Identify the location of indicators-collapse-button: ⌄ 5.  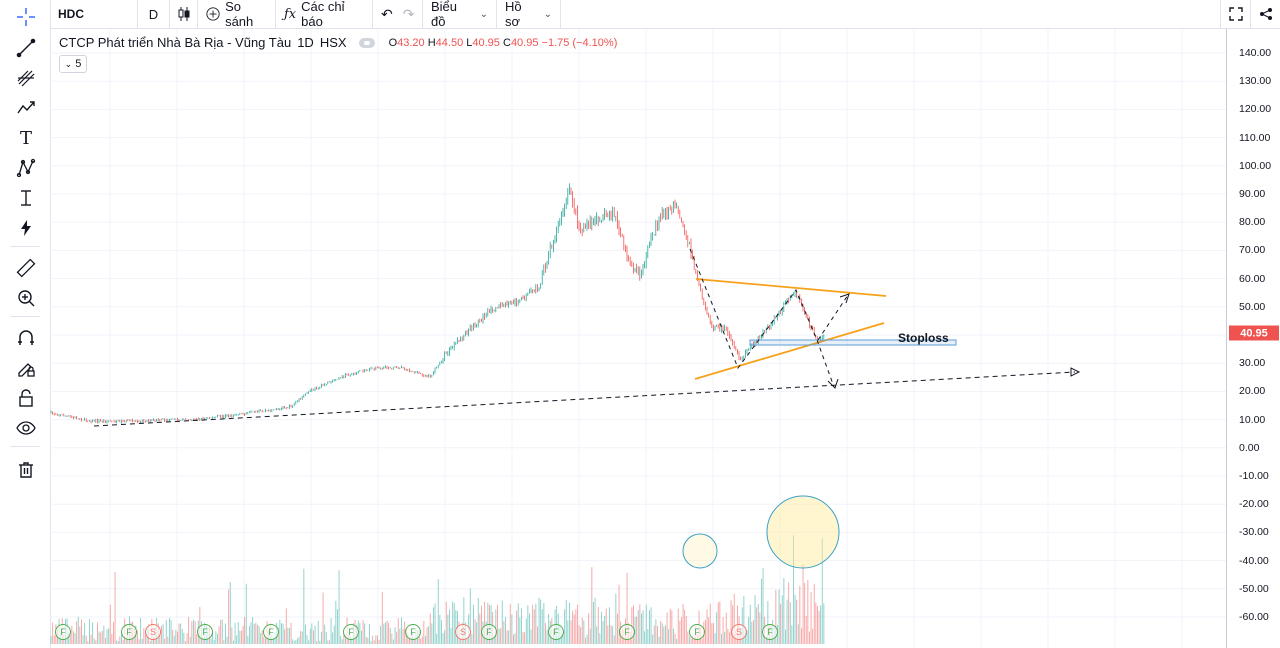
(73, 64).